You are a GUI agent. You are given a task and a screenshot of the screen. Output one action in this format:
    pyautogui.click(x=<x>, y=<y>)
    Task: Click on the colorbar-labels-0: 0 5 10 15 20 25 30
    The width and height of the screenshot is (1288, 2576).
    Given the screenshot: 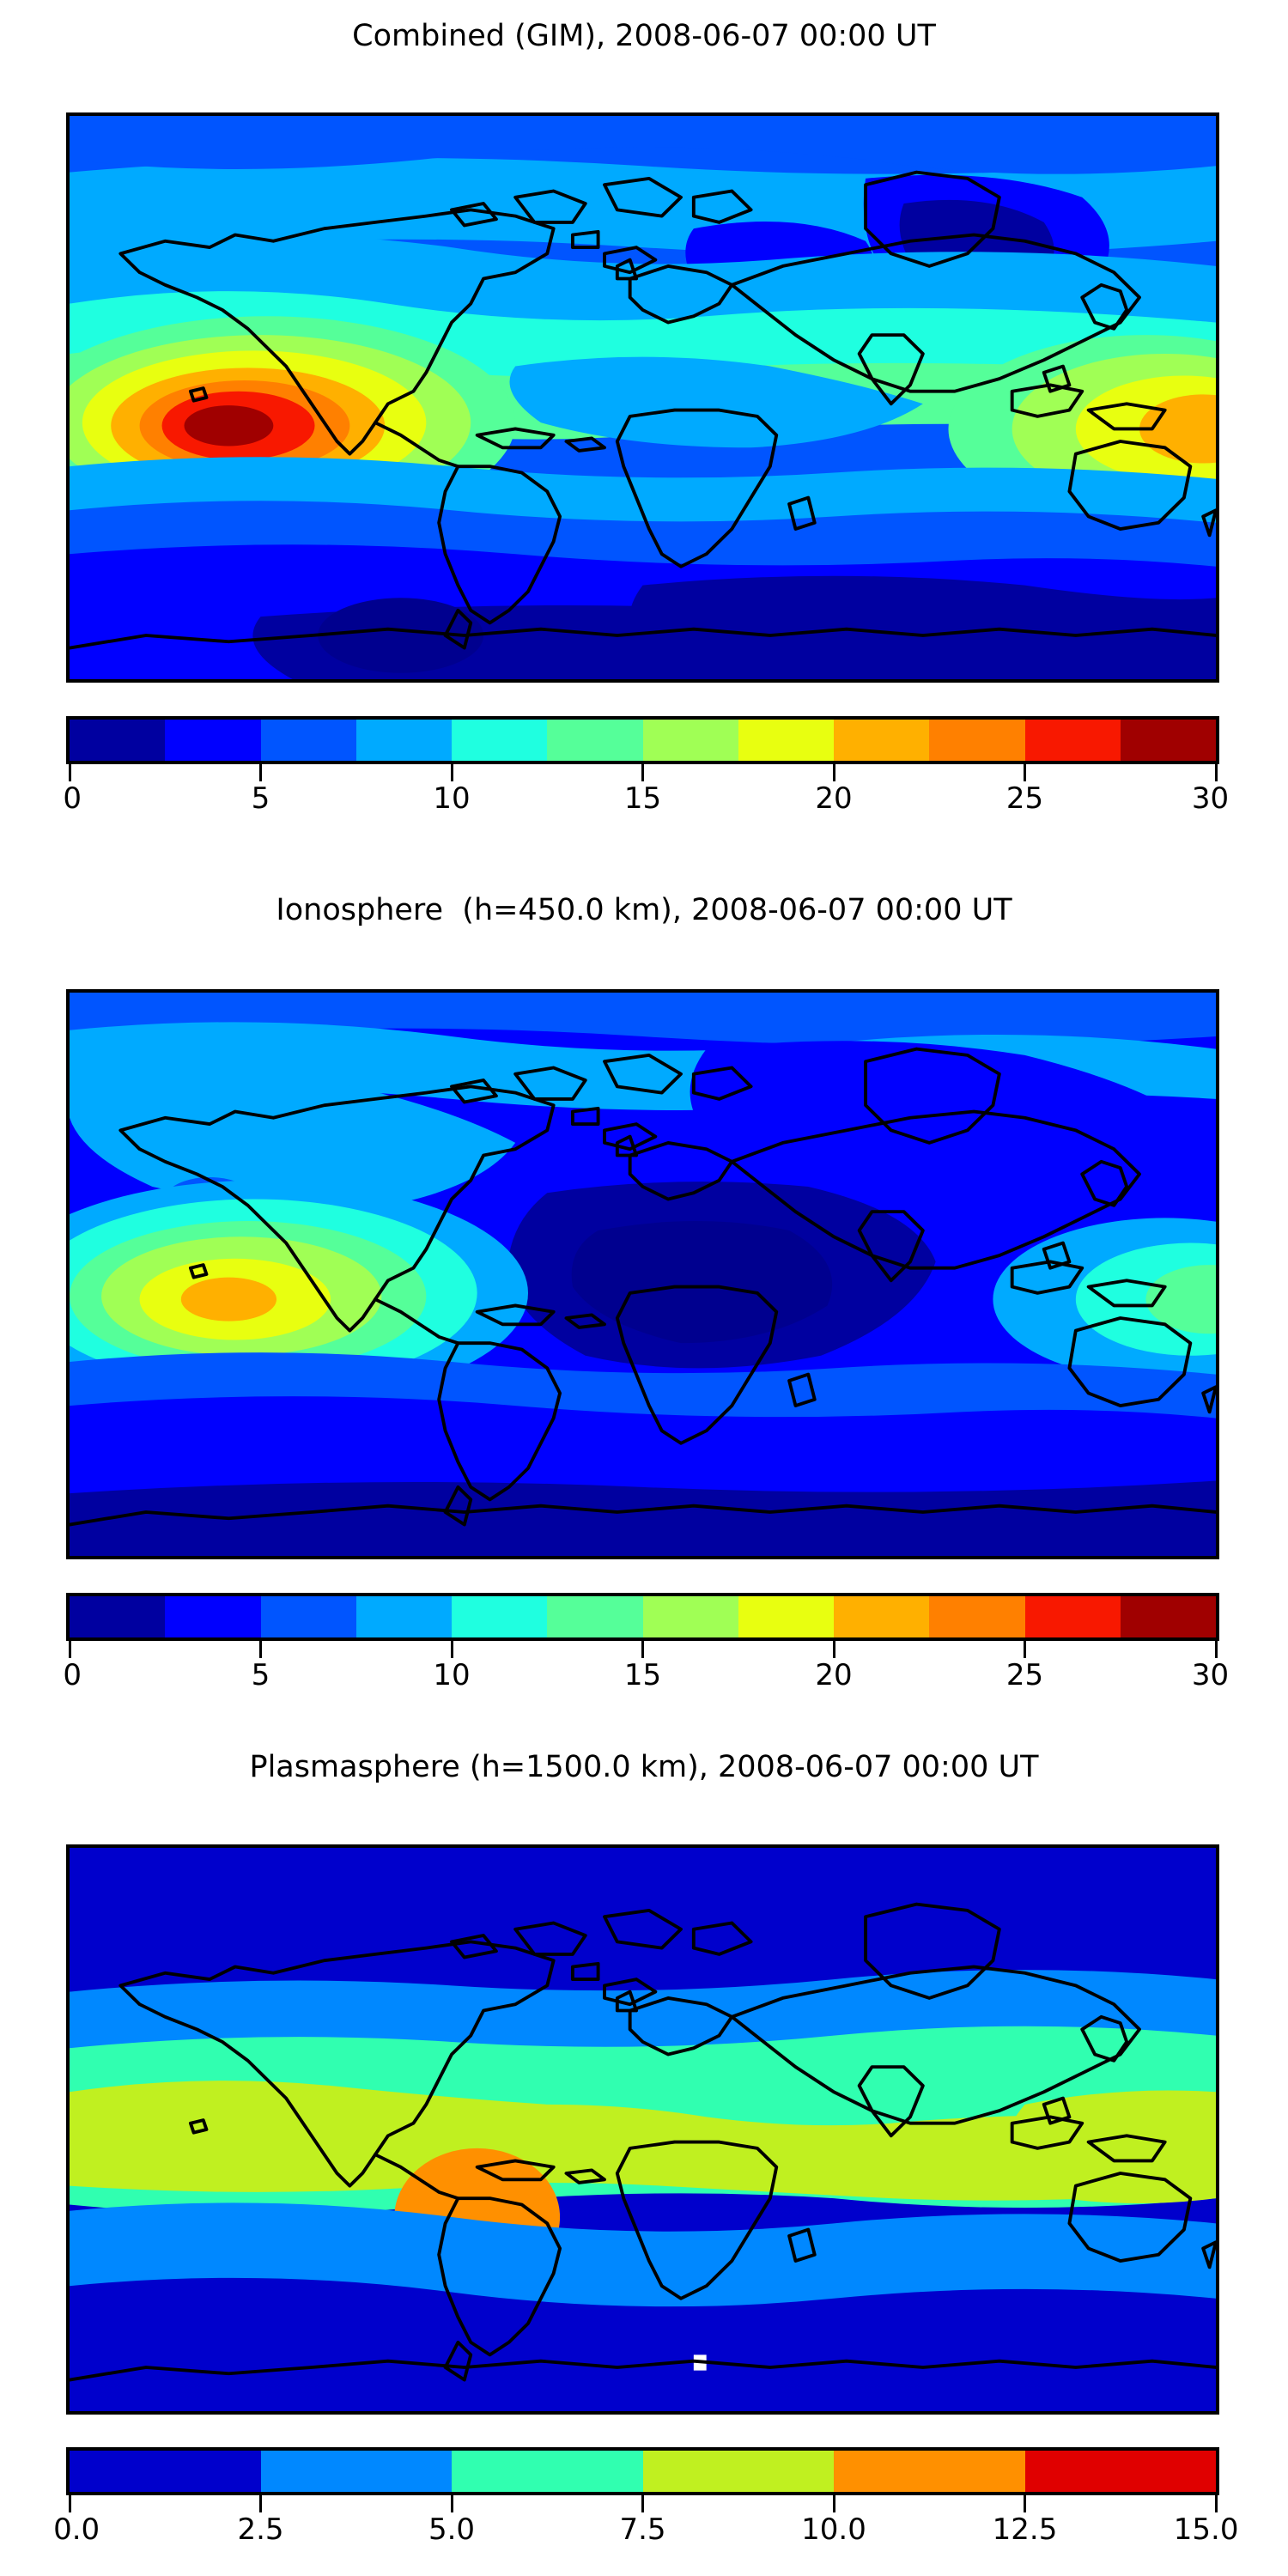 What is the action you would take?
    pyautogui.click(x=646, y=800)
    